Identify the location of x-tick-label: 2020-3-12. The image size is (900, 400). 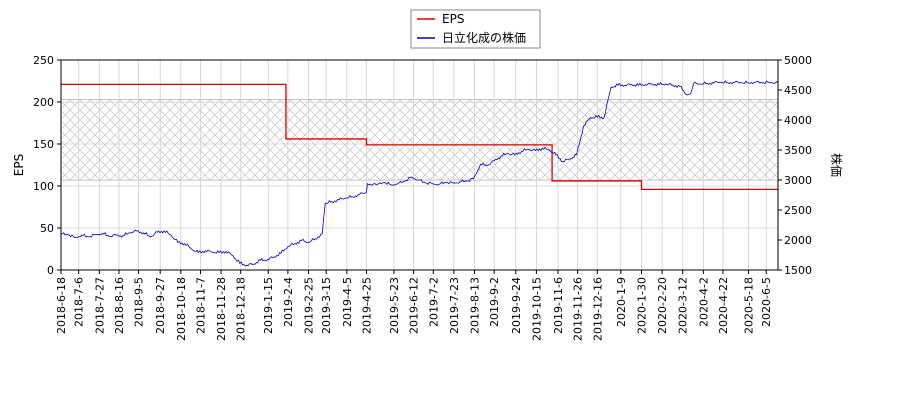
(683, 305).